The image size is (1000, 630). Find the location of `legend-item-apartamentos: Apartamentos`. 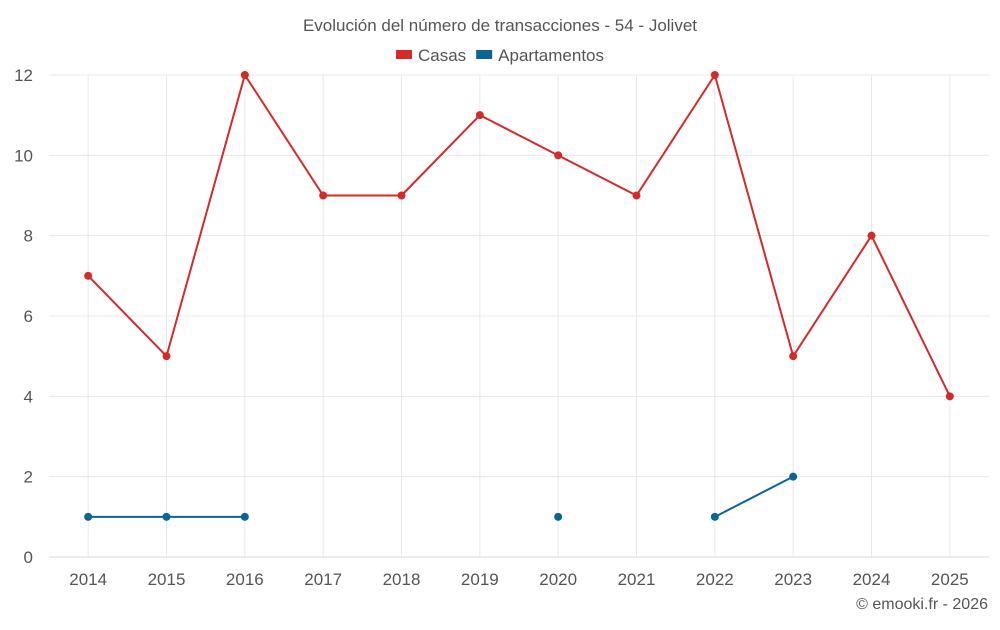

legend-item-apartamentos: Apartamentos is located at coordinates (540, 55).